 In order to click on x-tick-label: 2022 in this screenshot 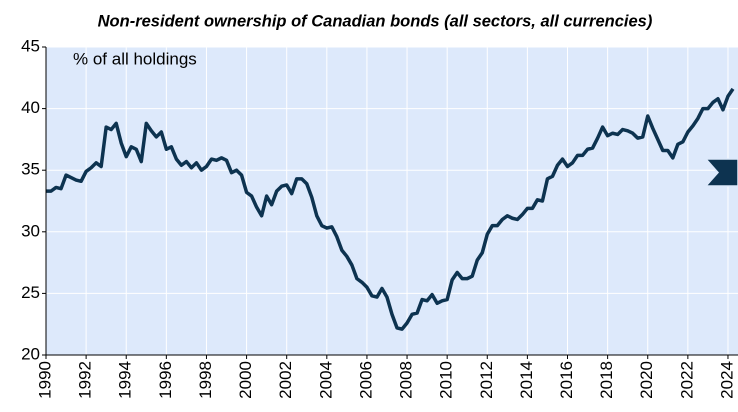, I will do `click(686, 380)`.